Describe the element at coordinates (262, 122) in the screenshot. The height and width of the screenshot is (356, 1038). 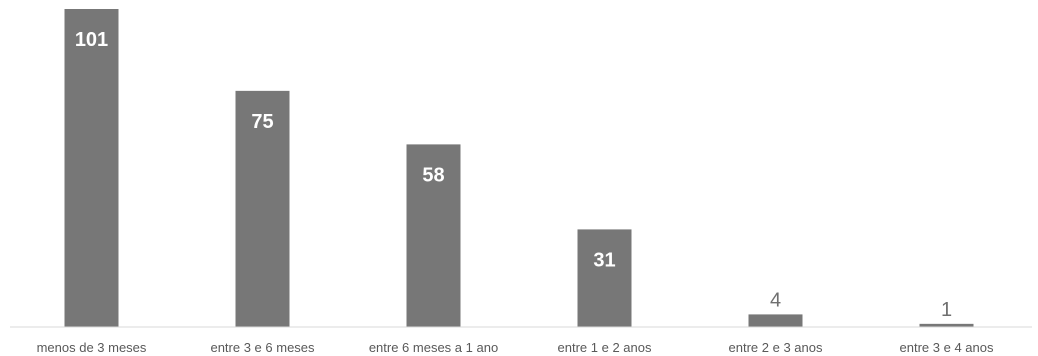
I see `data-label-2: 75` at that location.